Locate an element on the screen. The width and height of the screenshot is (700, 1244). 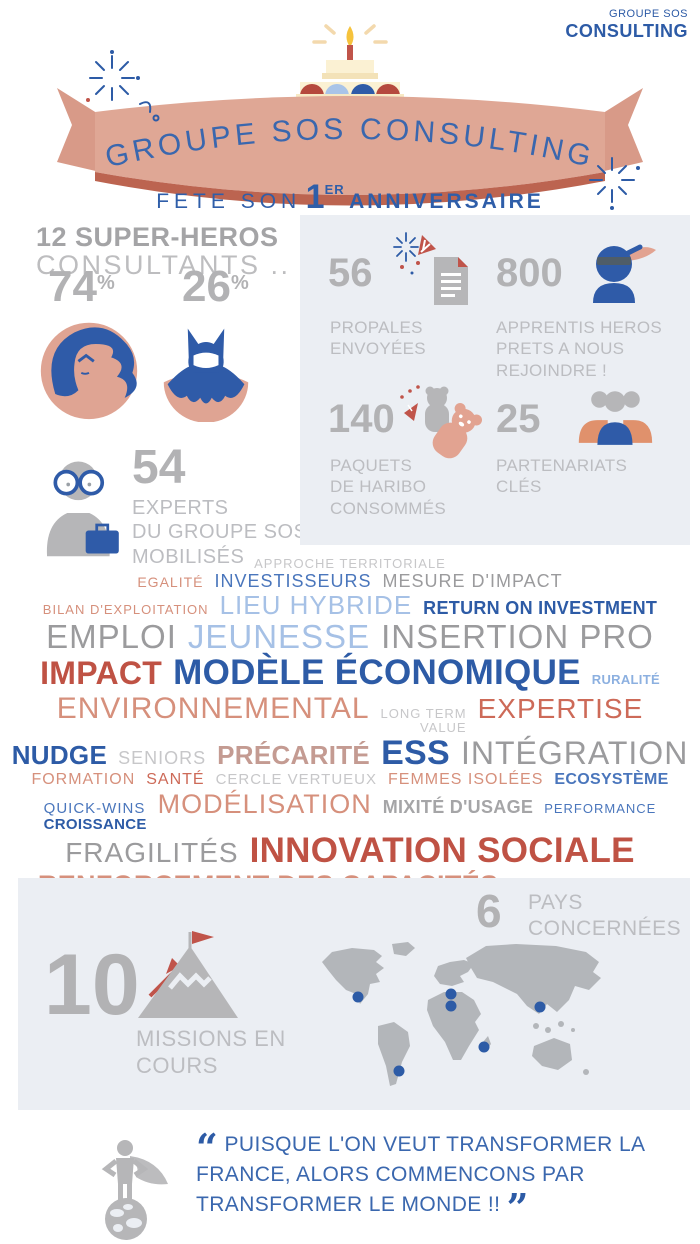
ribbon-band is located at coordinates (350, 145).